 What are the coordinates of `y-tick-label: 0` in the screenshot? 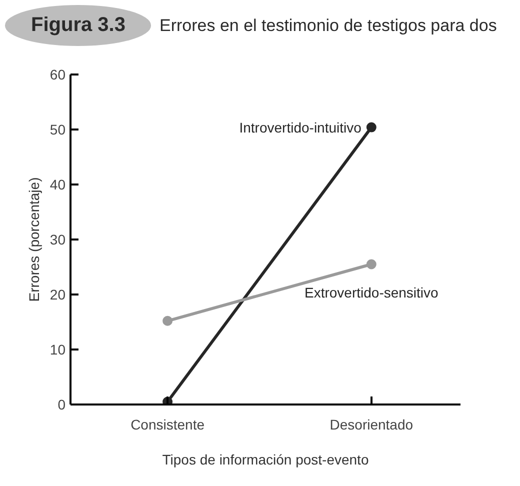 It's located at (62, 404).